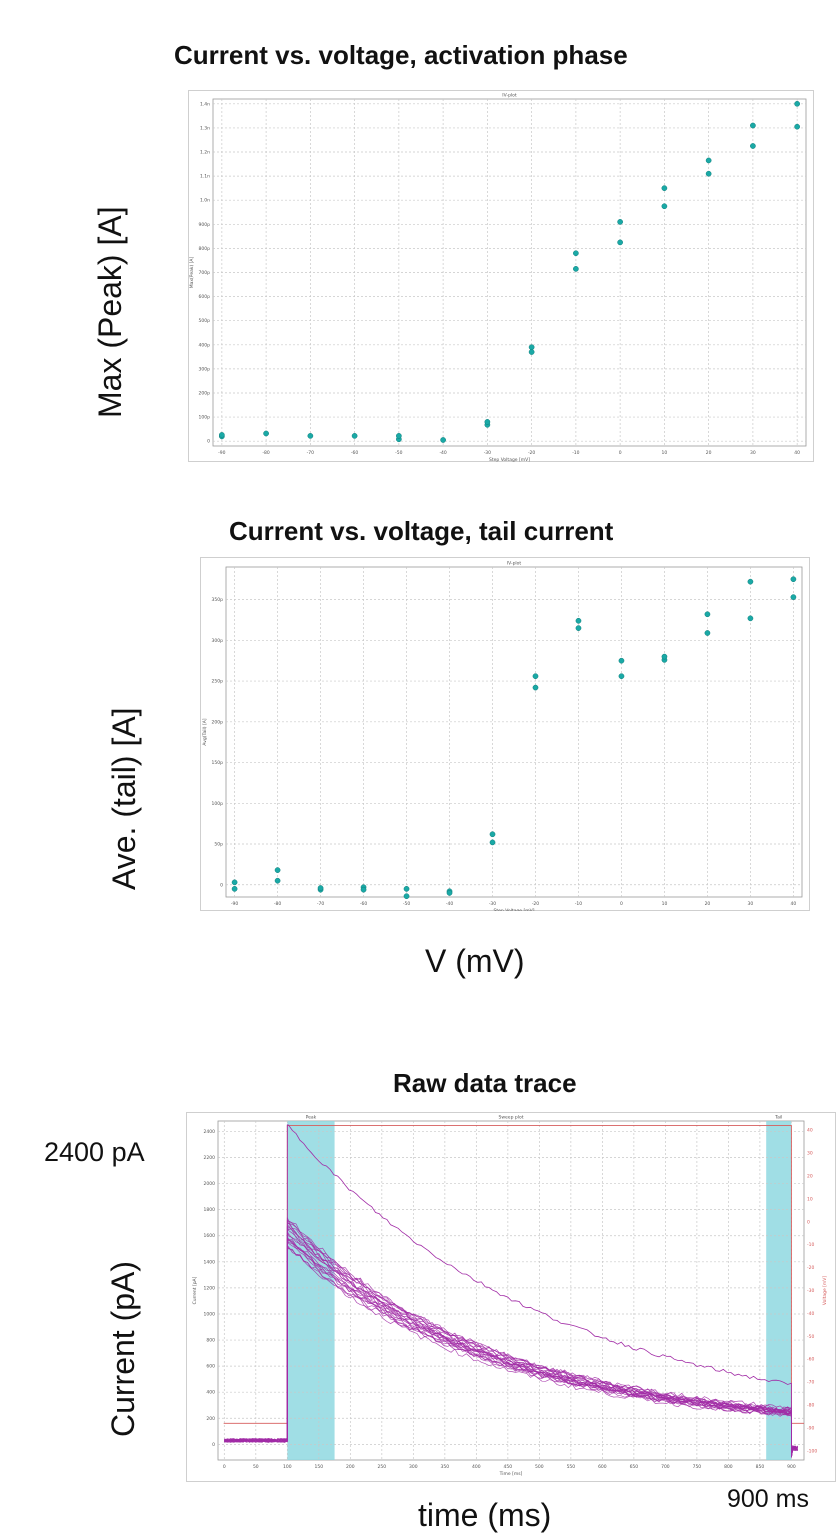  I want to click on x-tick-label: 600, so click(602, 1467).